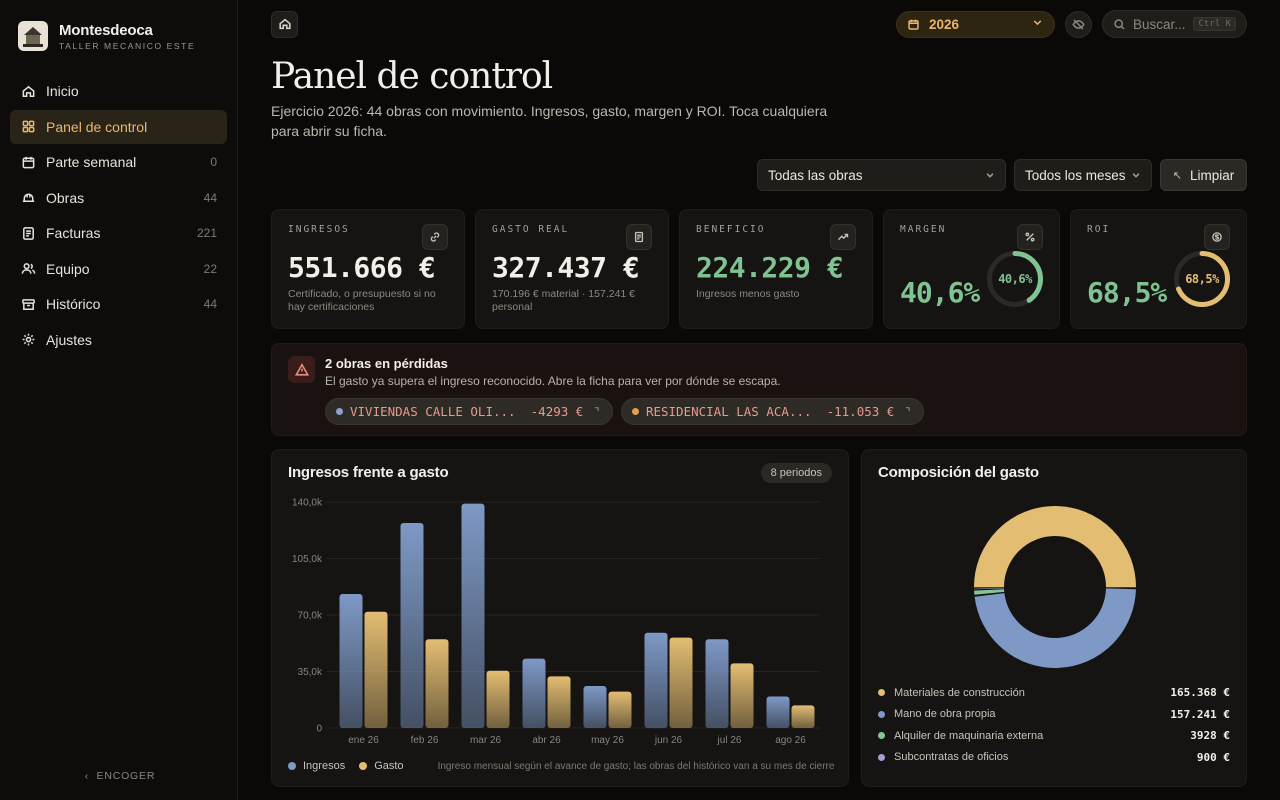 This screenshot has width=1280, height=800. Describe the element at coordinates (990, 175) in the screenshot. I see `chevron-down-icon` at that location.